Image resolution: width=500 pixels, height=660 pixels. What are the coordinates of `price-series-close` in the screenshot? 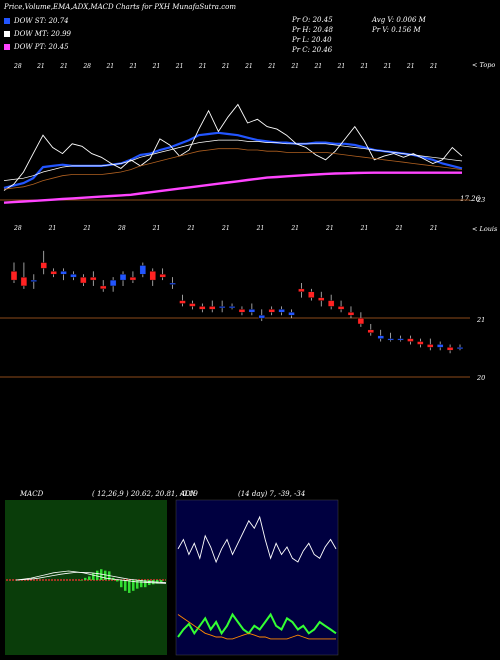 It's located at (233, 147).